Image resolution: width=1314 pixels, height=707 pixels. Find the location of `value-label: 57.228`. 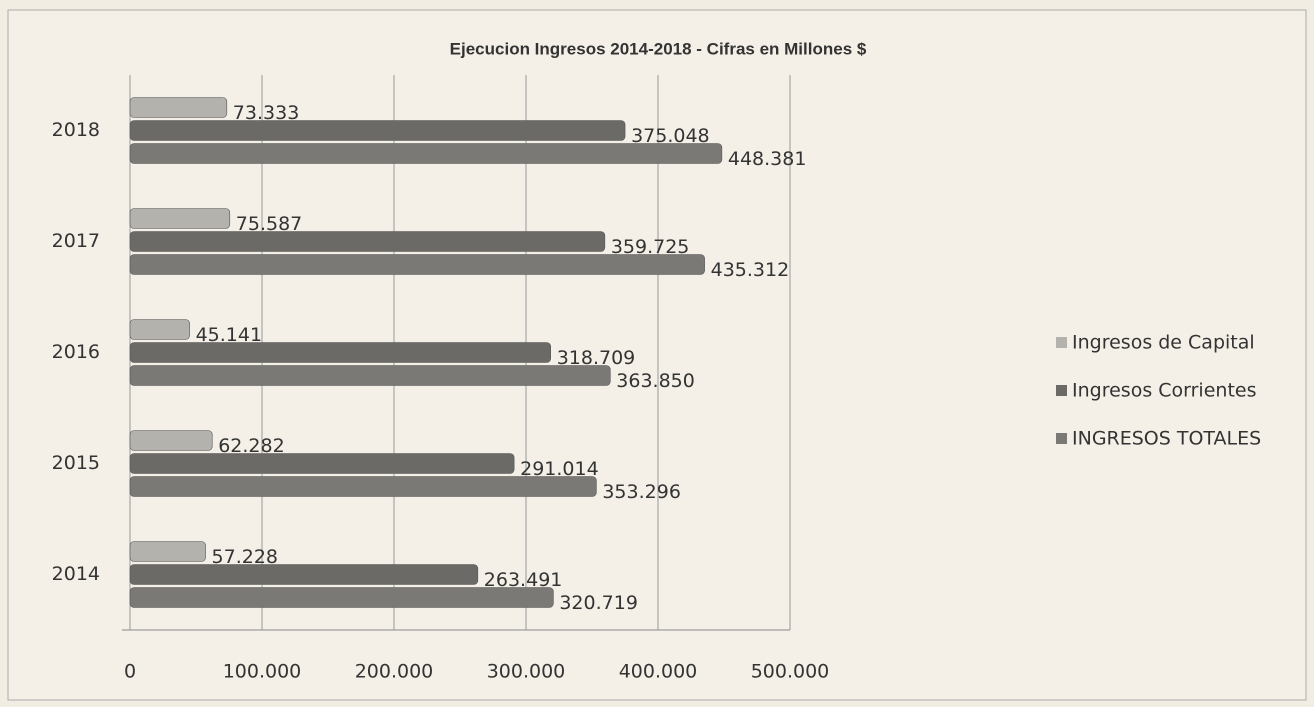

value-label: 57.228 is located at coordinates (245, 557).